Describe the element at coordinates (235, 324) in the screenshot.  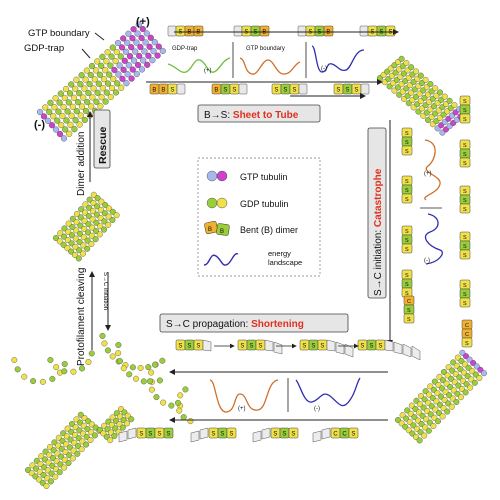
I see `shortening-label: S→C propagation: Shortening` at that location.